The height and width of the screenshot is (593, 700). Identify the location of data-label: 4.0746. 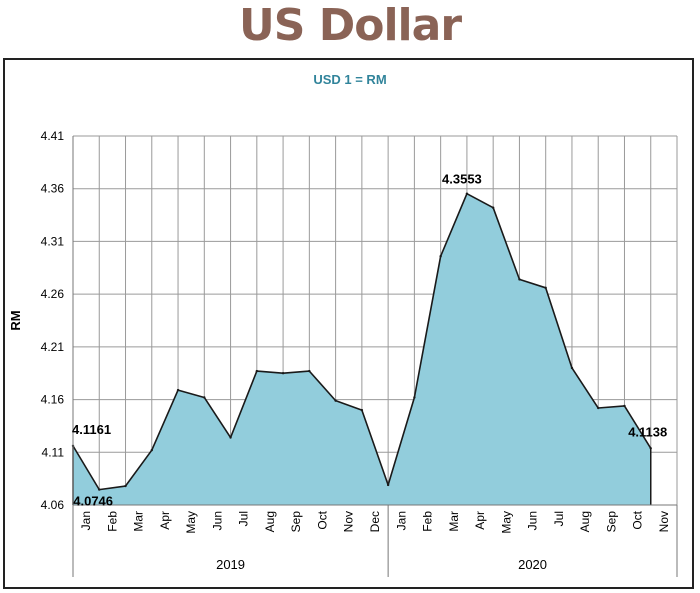
(93, 501).